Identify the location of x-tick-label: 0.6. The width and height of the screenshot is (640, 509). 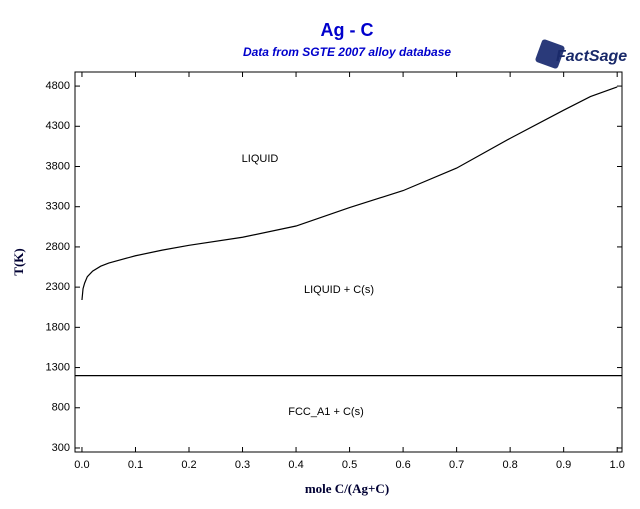
(402, 465).